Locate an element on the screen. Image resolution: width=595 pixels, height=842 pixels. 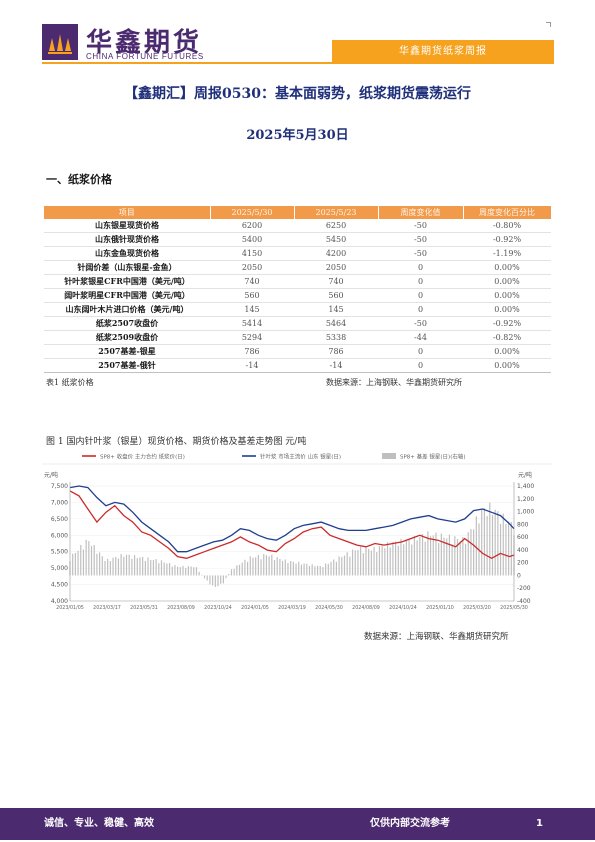
table-row: 山东金鱼现货价格 4150 4200 -50 -1.19% is located at coordinates (297, 253).